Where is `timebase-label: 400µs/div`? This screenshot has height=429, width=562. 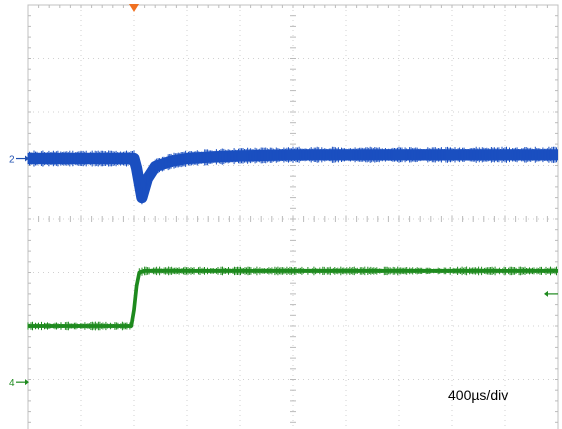 timebase-label: 400µs/div is located at coordinates (478, 395).